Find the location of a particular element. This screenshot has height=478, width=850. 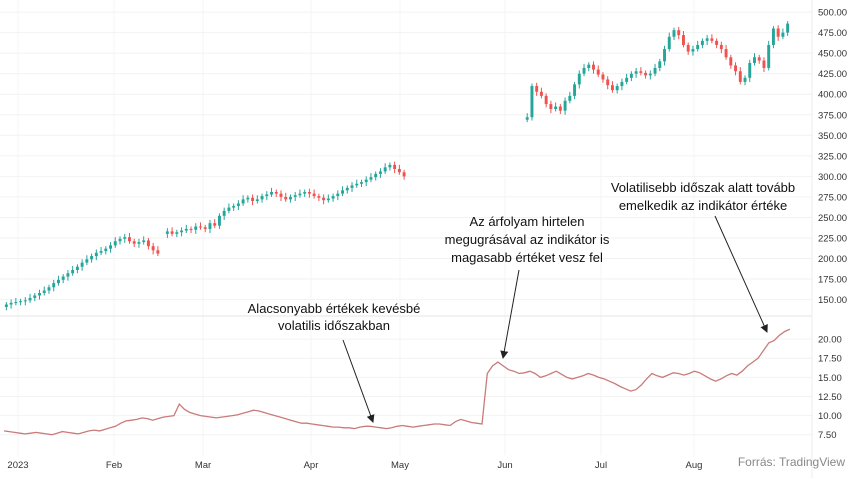

time-tick-label: 2023 is located at coordinates (17, 465).